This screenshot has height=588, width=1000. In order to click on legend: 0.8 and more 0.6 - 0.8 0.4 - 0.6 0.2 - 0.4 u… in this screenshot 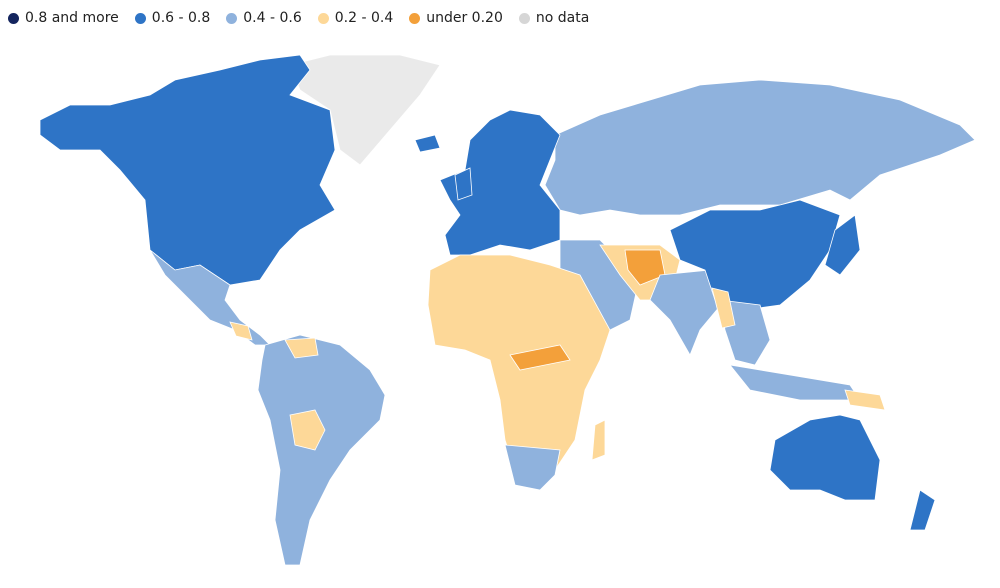, I will do `click(298, 18)`.